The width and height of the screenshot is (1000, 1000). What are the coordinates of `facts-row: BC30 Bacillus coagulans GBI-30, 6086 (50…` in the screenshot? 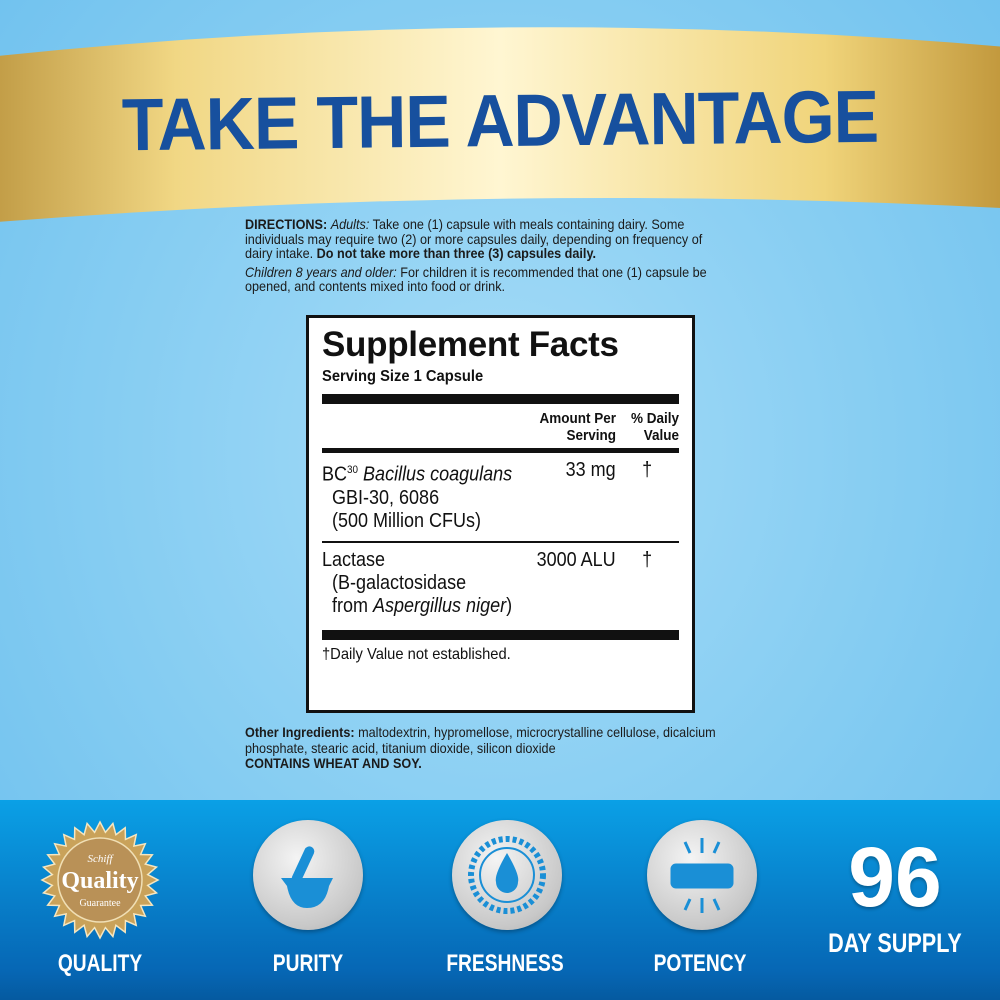 It's located at (487, 495).